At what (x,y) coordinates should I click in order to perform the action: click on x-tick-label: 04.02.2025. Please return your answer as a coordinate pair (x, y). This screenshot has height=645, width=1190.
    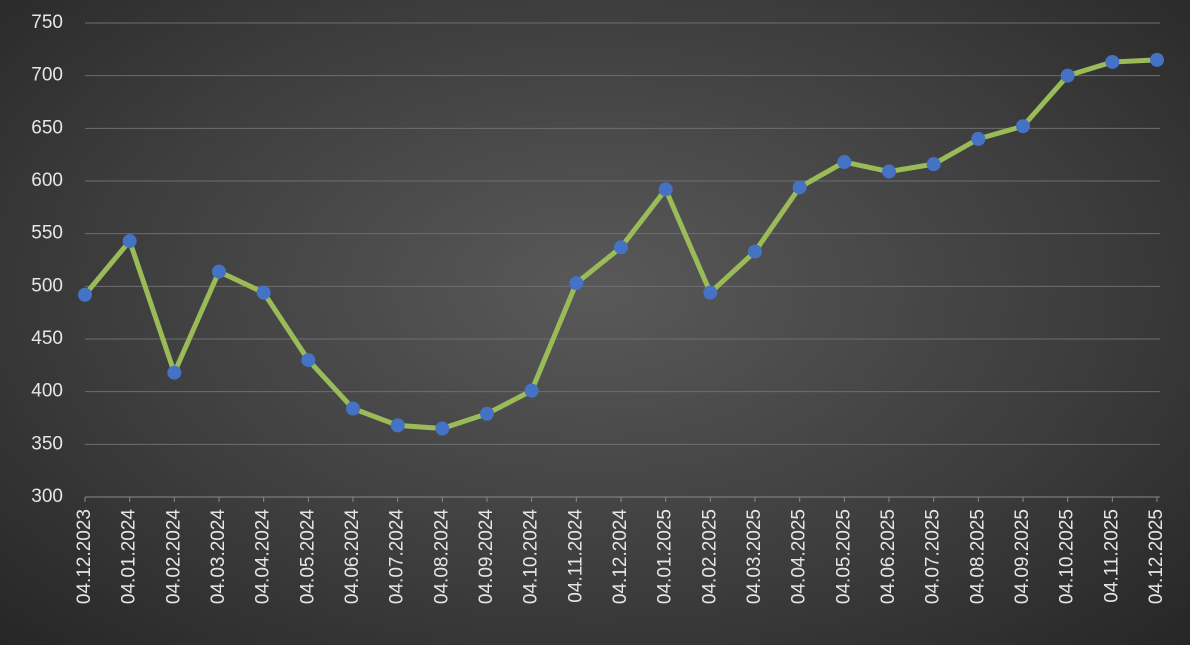
    Looking at the image, I should click on (709, 556).